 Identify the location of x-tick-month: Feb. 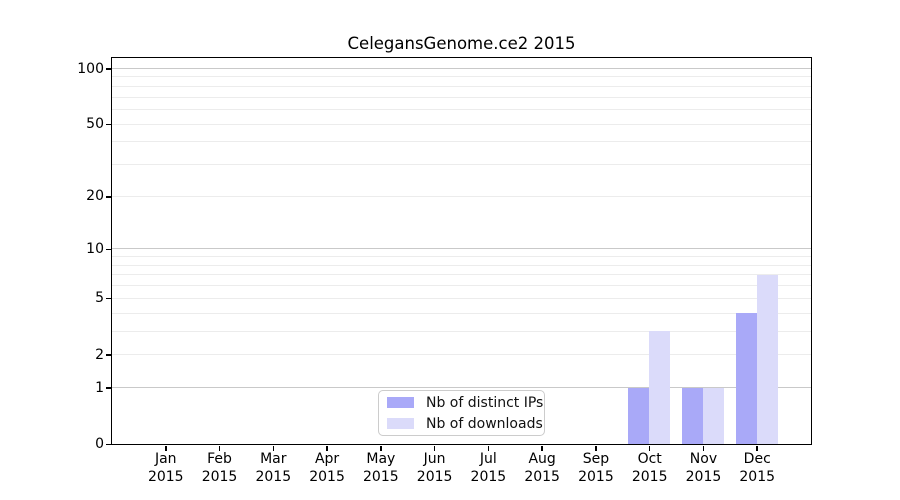
(219, 459).